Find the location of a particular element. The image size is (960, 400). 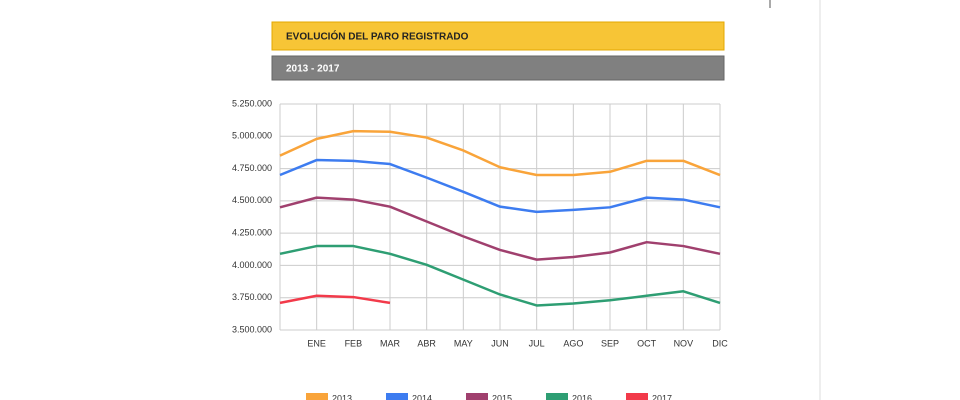

legend-label: 2013 is located at coordinates (342, 396).